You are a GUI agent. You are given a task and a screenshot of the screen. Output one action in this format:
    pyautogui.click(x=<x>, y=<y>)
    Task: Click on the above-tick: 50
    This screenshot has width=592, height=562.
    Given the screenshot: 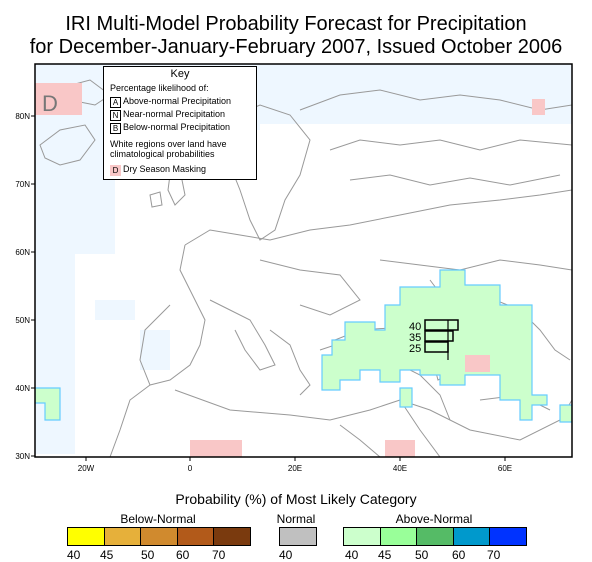 What is the action you would take?
    pyautogui.click(x=422, y=555)
    